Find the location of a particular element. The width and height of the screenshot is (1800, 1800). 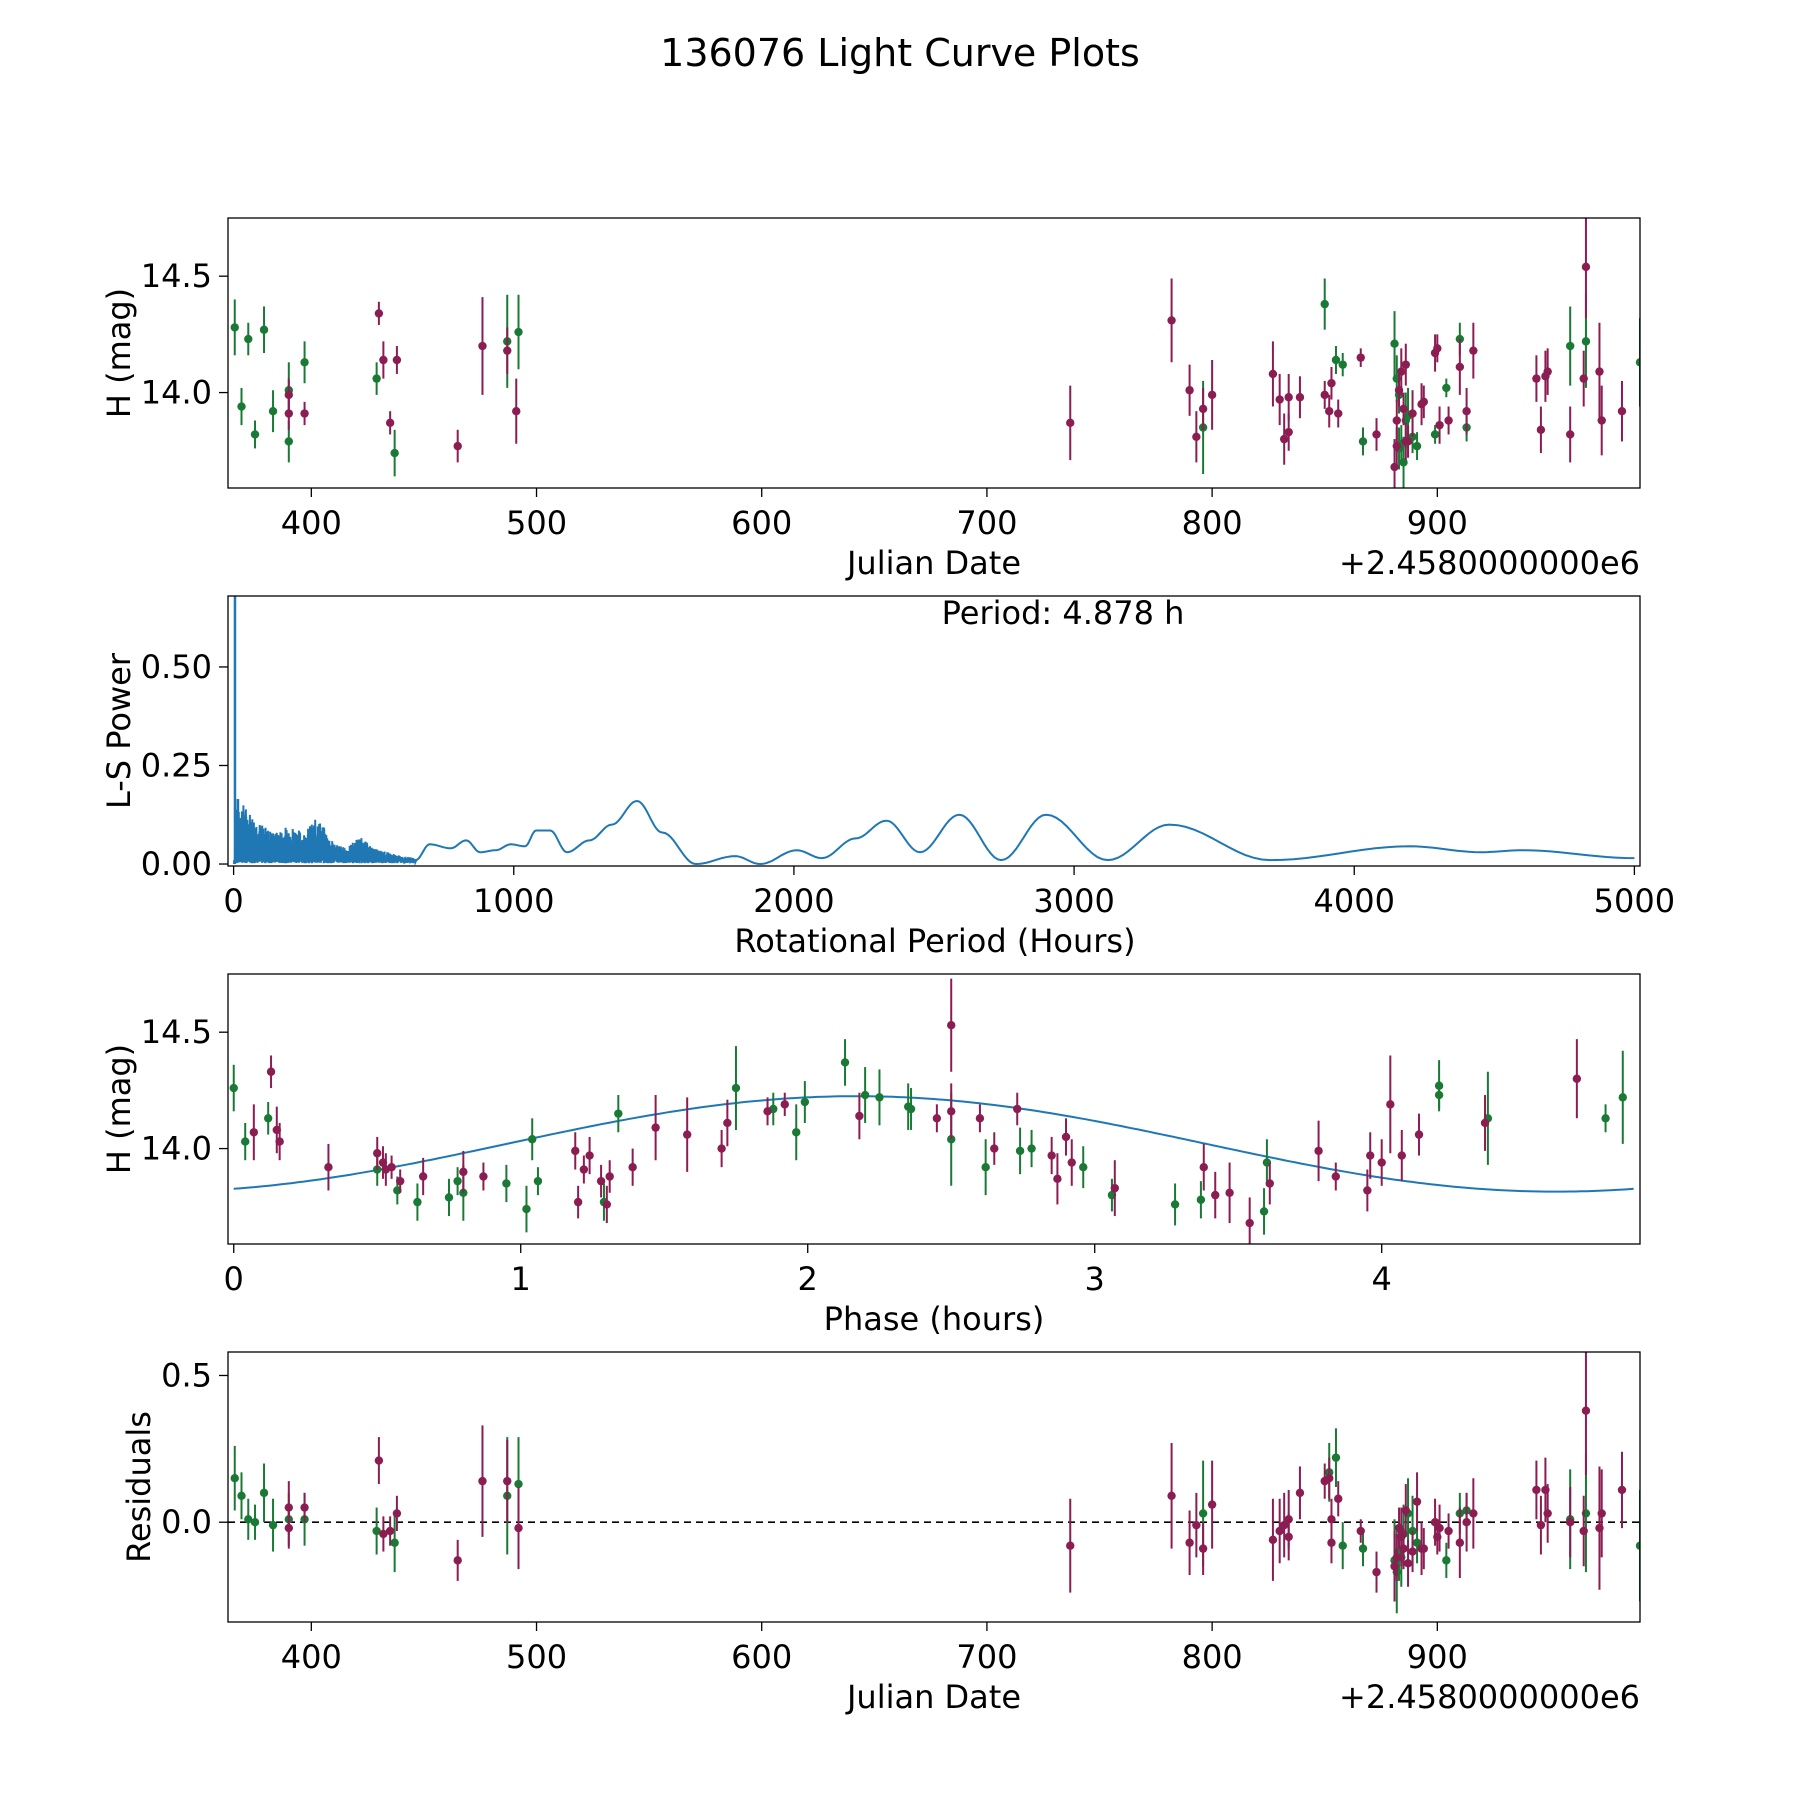

x-tick-label: 600 is located at coordinates (761, 523).